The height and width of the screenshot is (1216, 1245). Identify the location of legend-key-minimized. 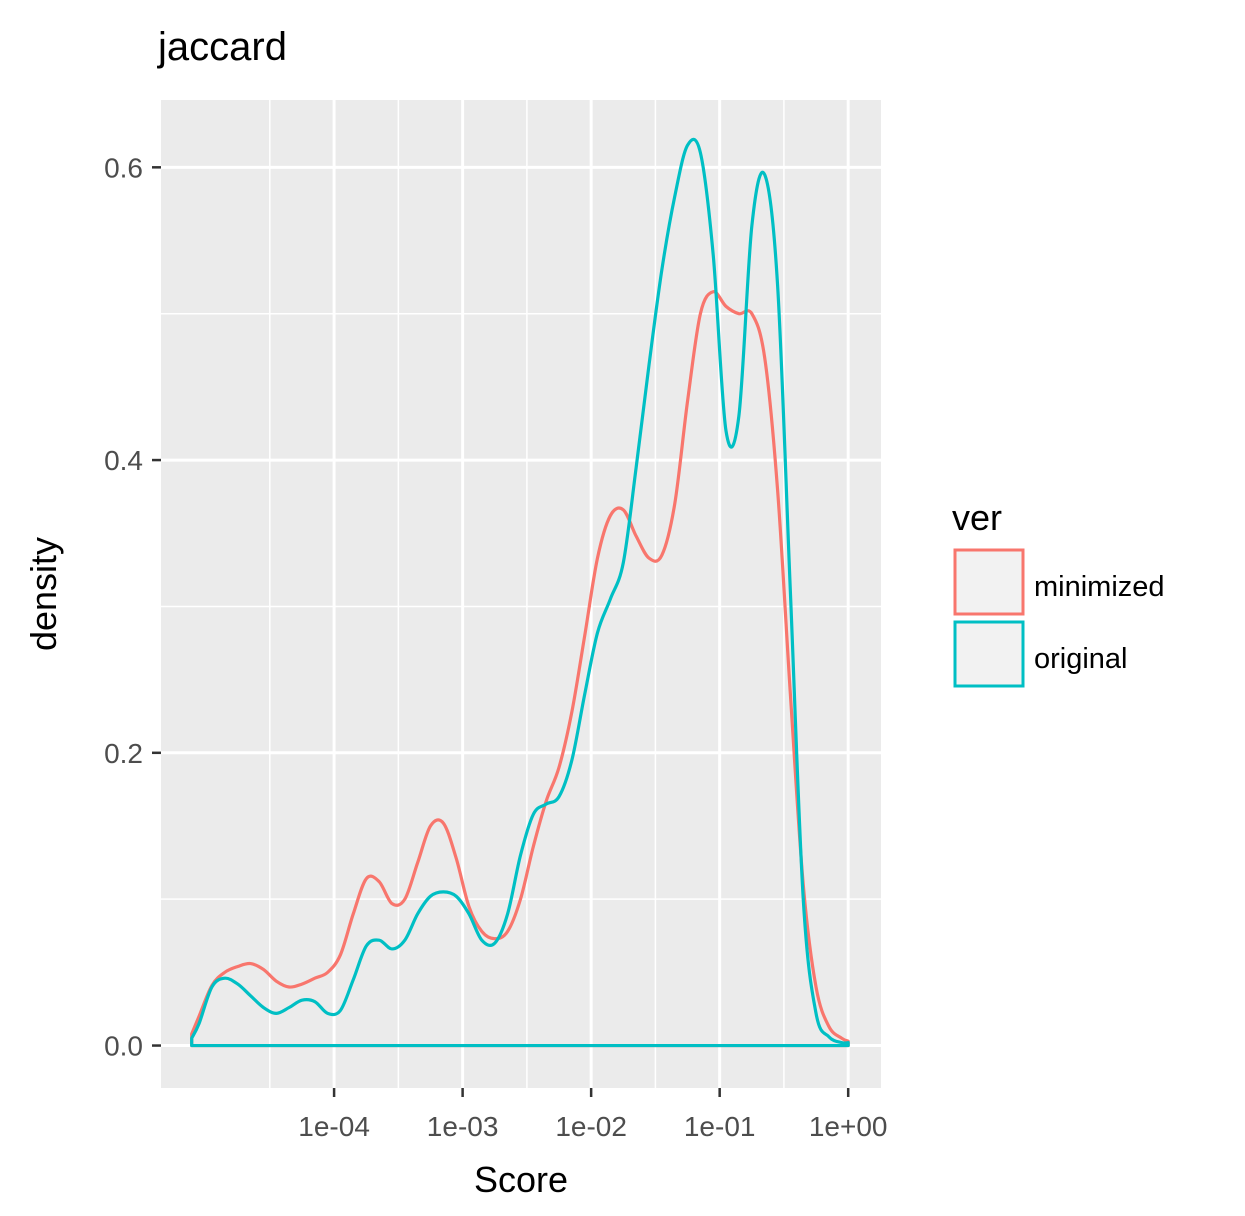
(989, 582).